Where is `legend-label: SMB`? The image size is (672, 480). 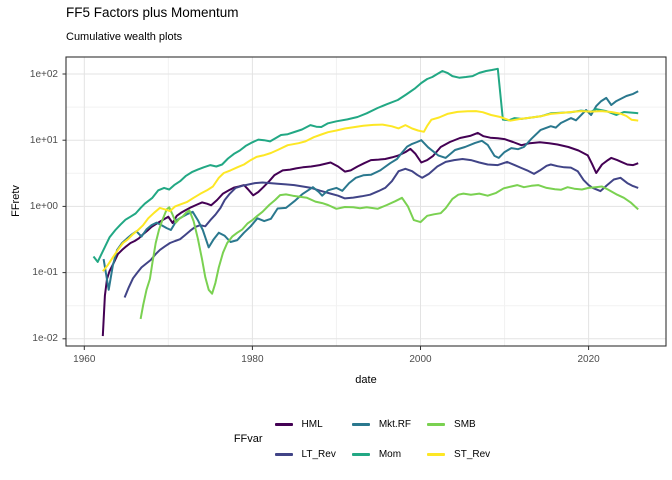
legend-label: SMB is located at coordinates (465, 424).